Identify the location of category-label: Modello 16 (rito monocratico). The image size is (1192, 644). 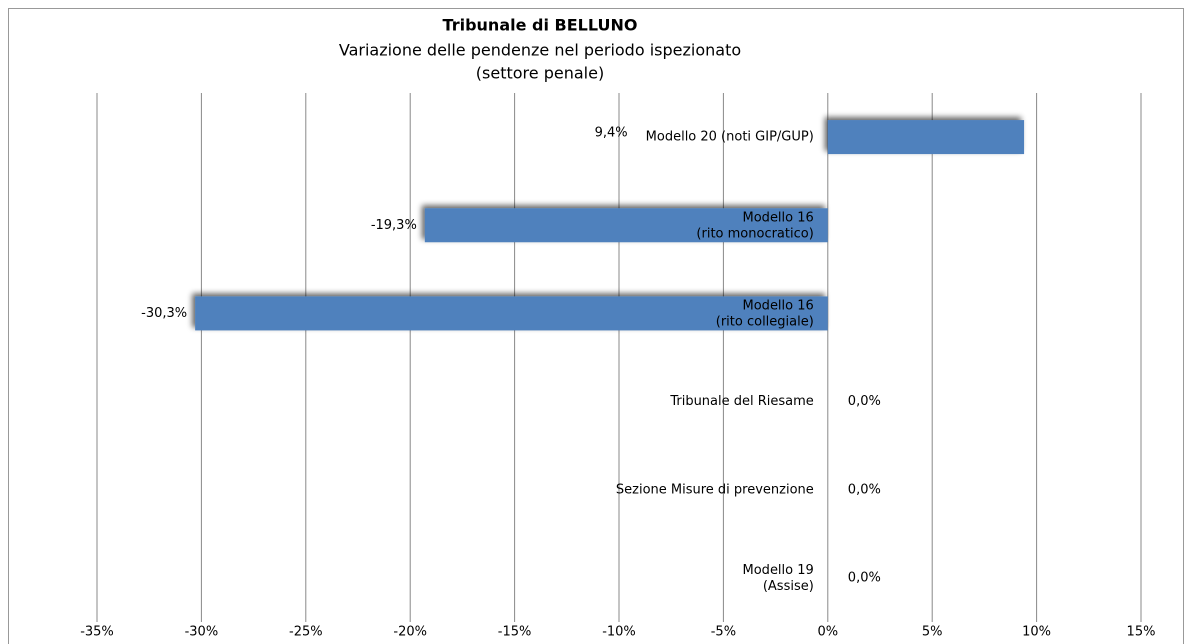
(754, 225).